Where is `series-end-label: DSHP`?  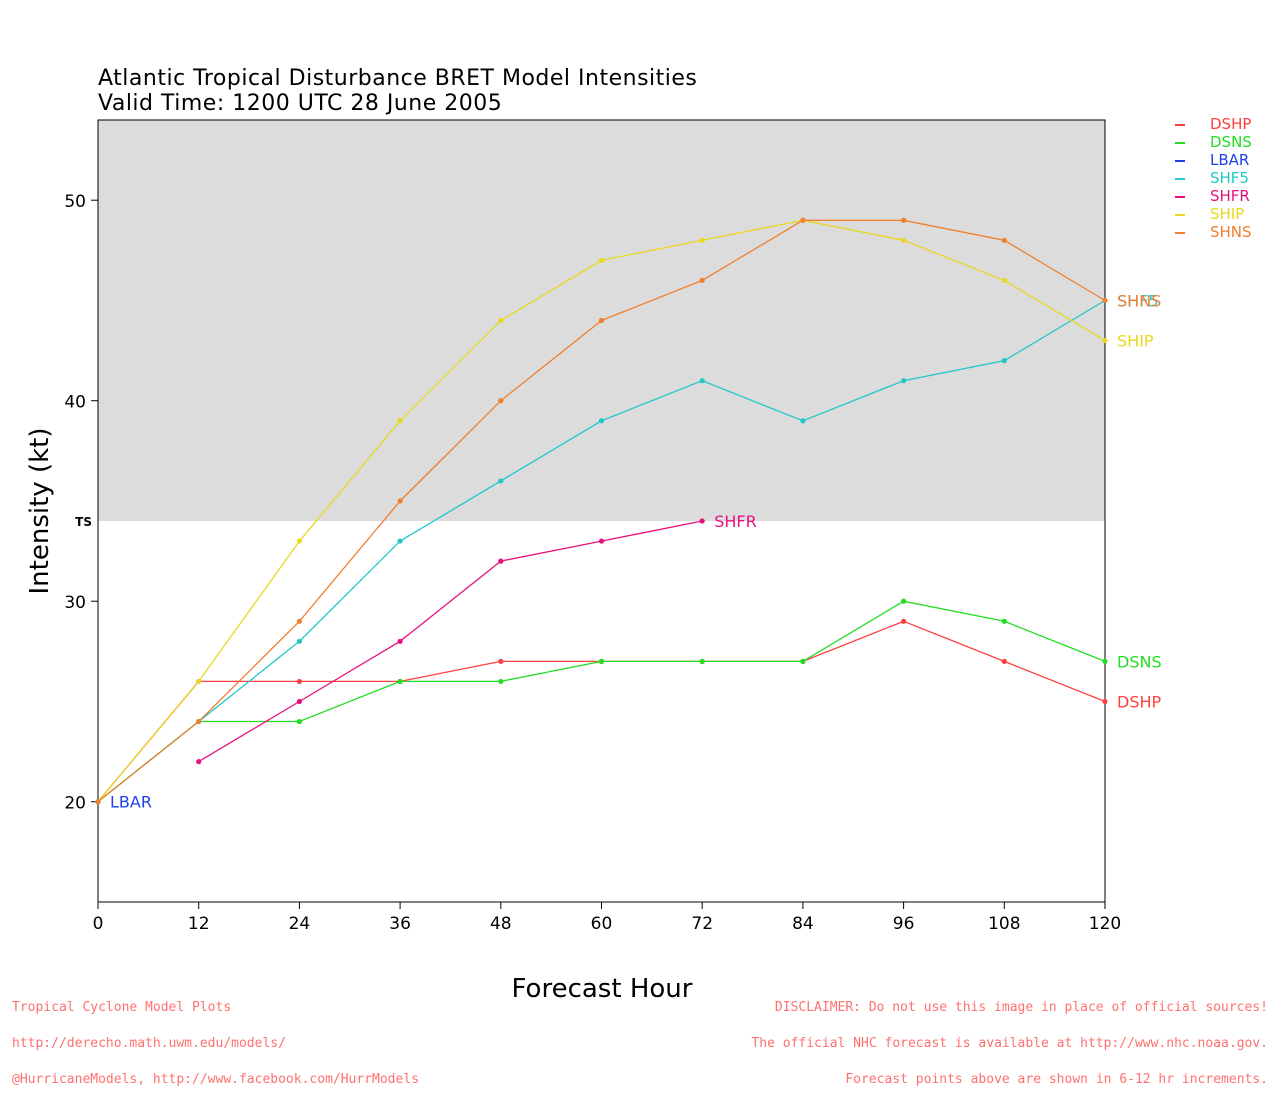
series-end-label: DSHP is located at coordinates (1139, 701).